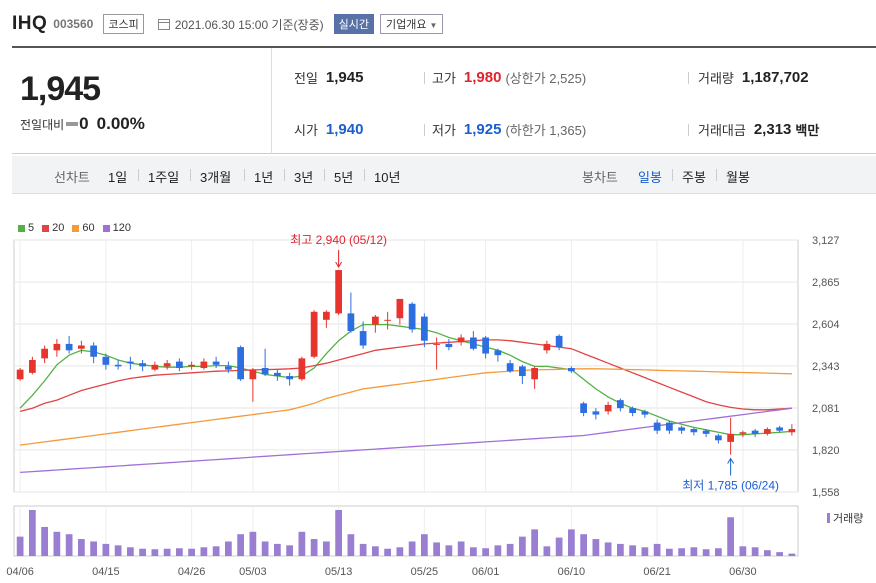 This screenshot has height=583, width=876. What do you see at coordinates (304, 177) in the screenshot?
I see `tab-3y: 3년` at bounding box center [304, 177].